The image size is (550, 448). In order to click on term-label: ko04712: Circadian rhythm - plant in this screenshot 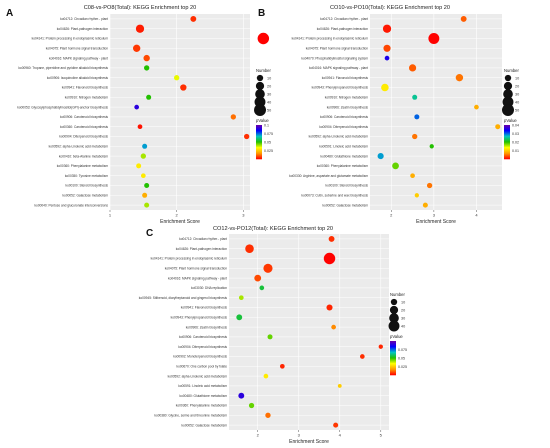, I will do `click(203, 239)`.